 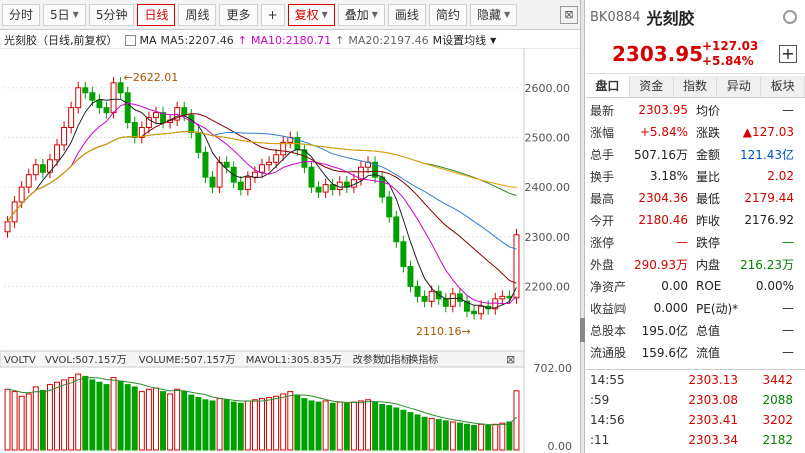 I want to click on volume-header-label: 改参数, so click(x=368, y=359).